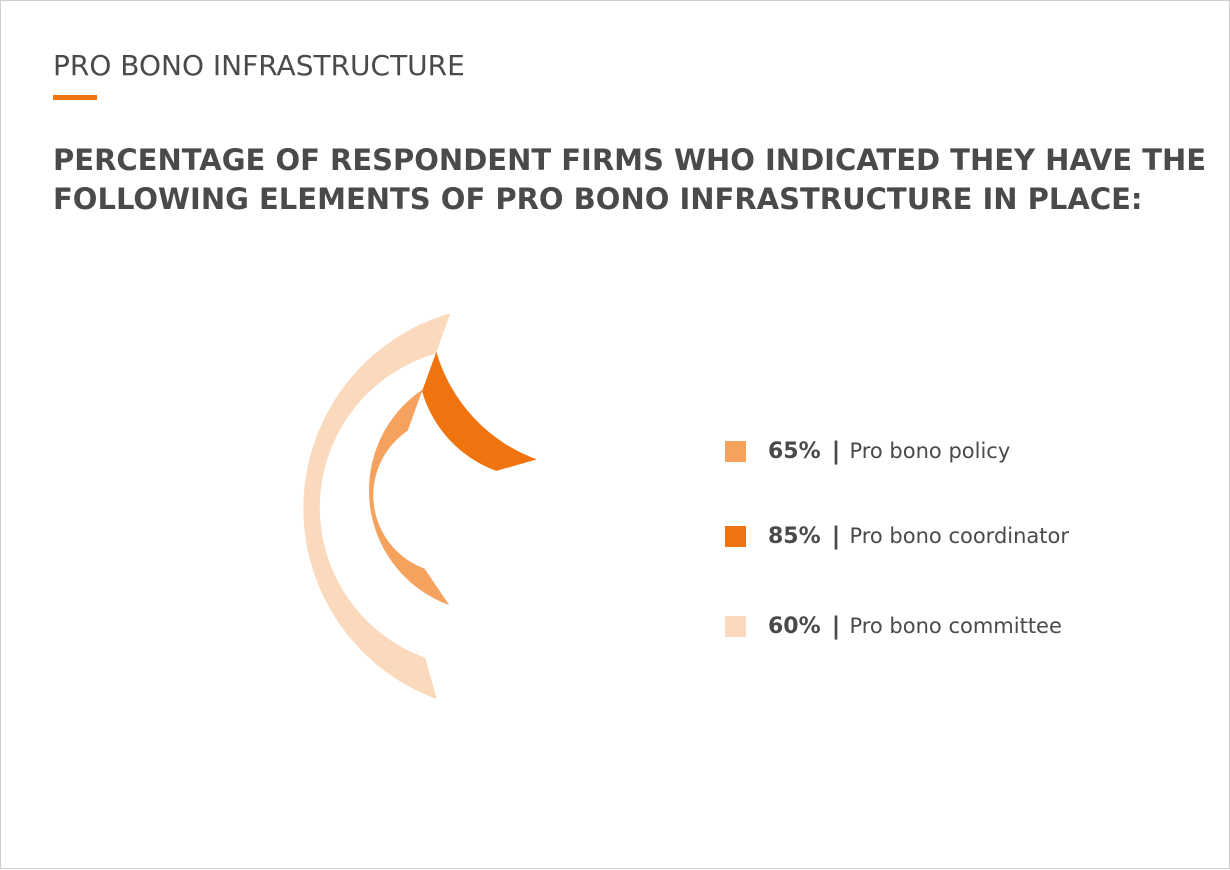 This screenshot has height=870, width=1230. What do you see at coordinates (955, 626) in the screenshot?
I see `legend-label: Pro bono committee` at bounding box center [955, 626].